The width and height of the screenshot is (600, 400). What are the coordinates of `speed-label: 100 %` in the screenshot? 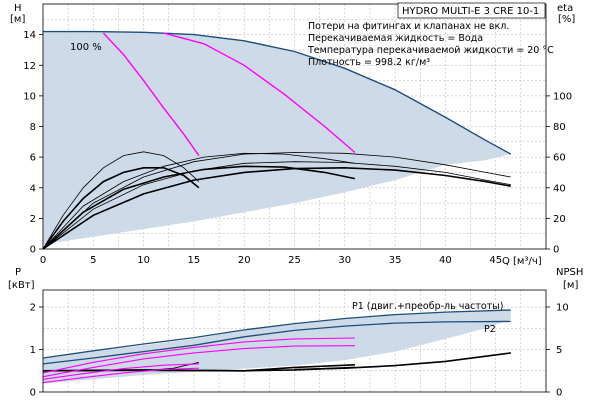 It's located at (86, 47).